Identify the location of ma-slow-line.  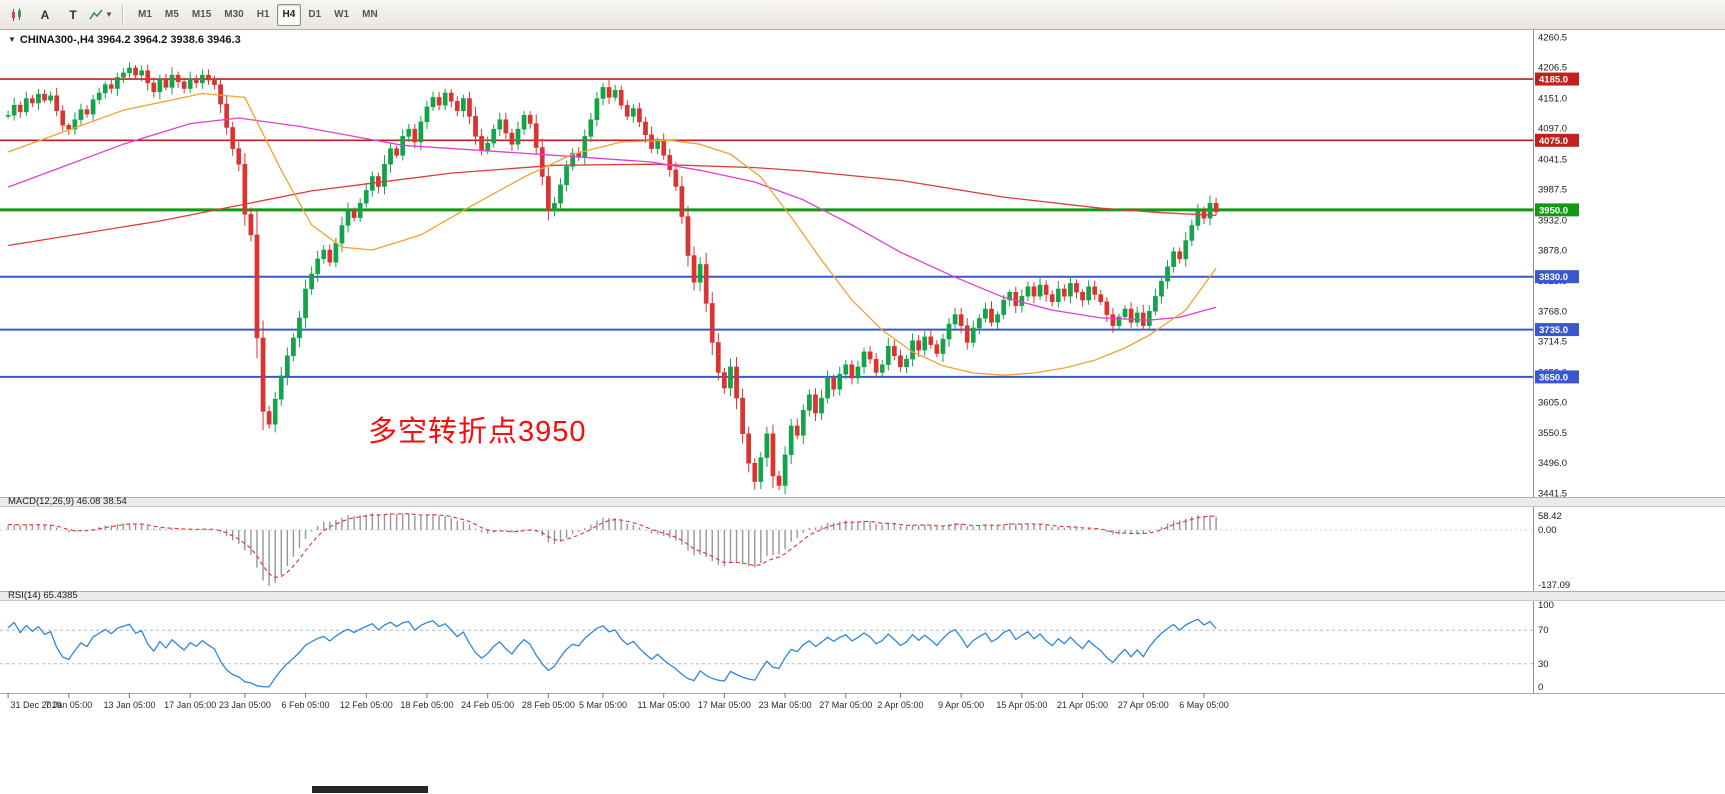
(612, 205).